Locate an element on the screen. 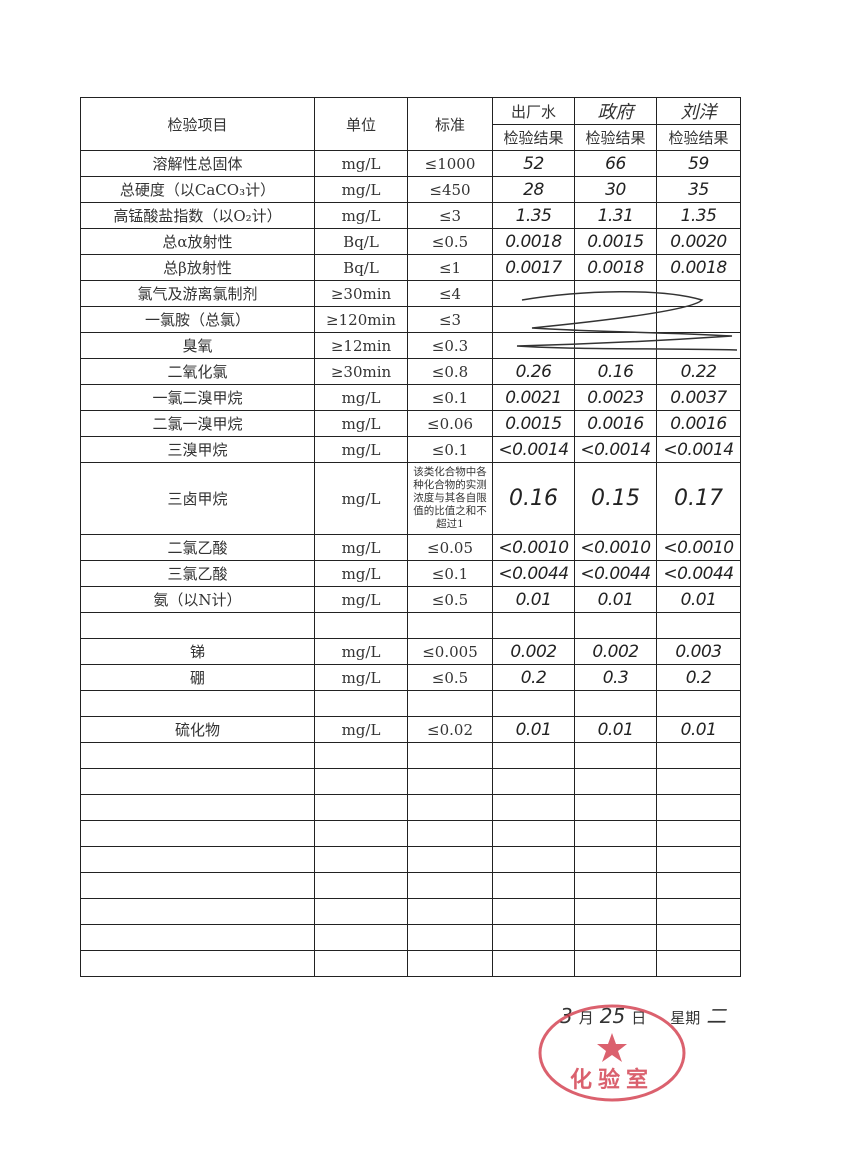 The height and width of the screenshot is (1169, 850). unit-cell: ≥30min is located at coordinates (361, 293).